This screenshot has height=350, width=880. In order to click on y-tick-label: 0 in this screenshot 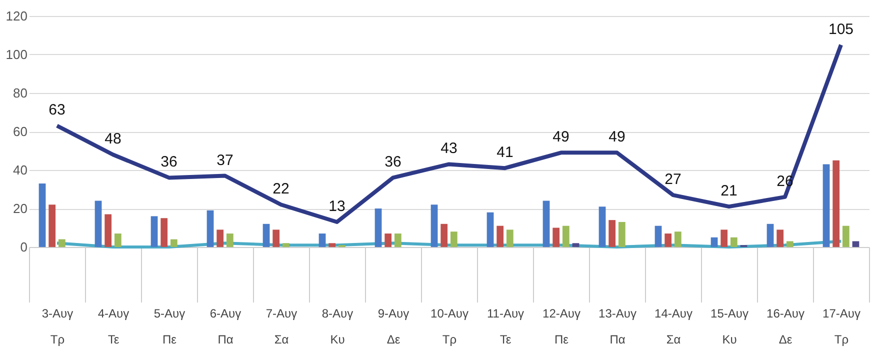, I will do `click(24, 247)`.